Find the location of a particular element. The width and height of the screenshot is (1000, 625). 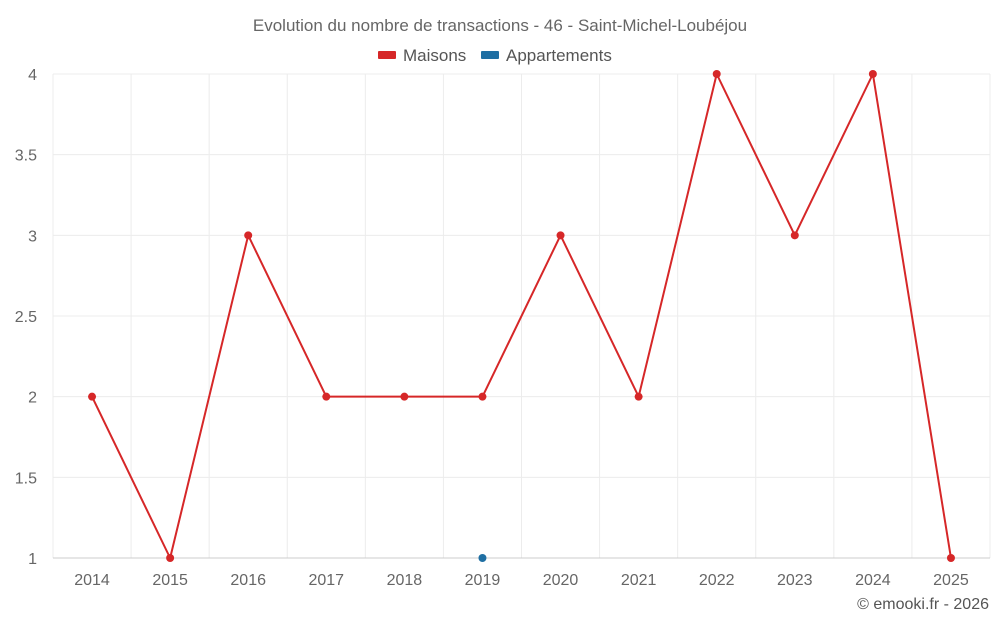

x-tick-label: 2014 is located at coordinates (92, 580).